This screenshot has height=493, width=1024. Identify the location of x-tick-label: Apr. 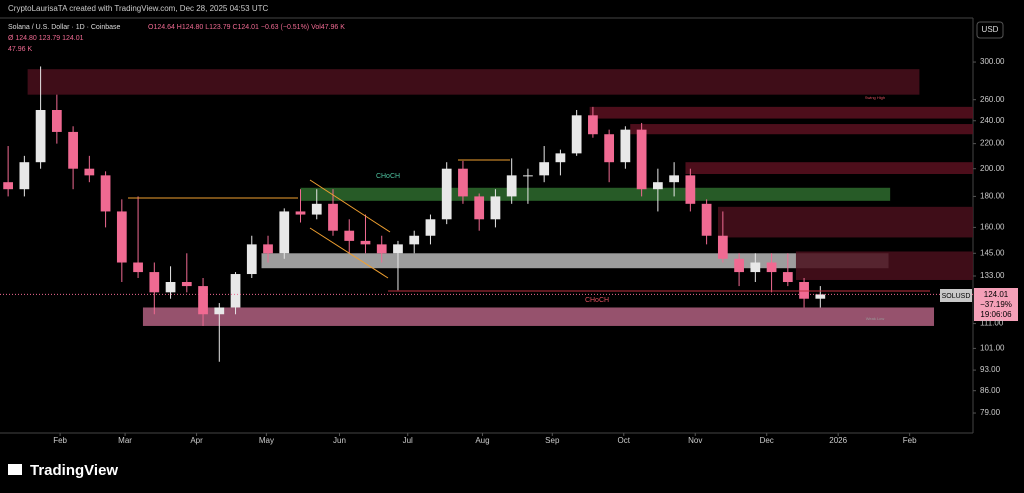
(196, 440).